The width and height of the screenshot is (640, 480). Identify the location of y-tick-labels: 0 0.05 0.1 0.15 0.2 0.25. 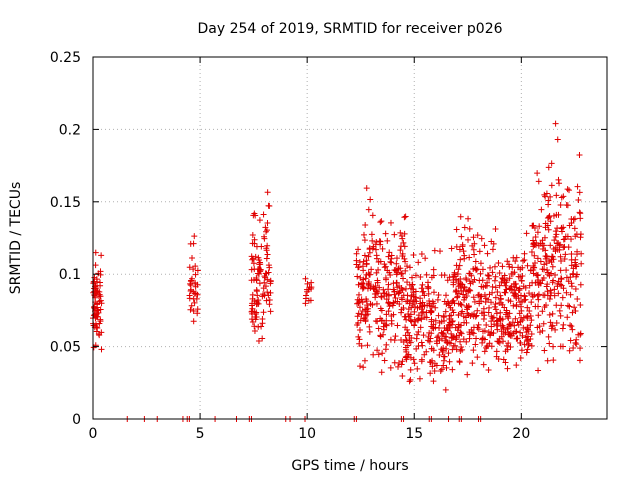
(65, 239).